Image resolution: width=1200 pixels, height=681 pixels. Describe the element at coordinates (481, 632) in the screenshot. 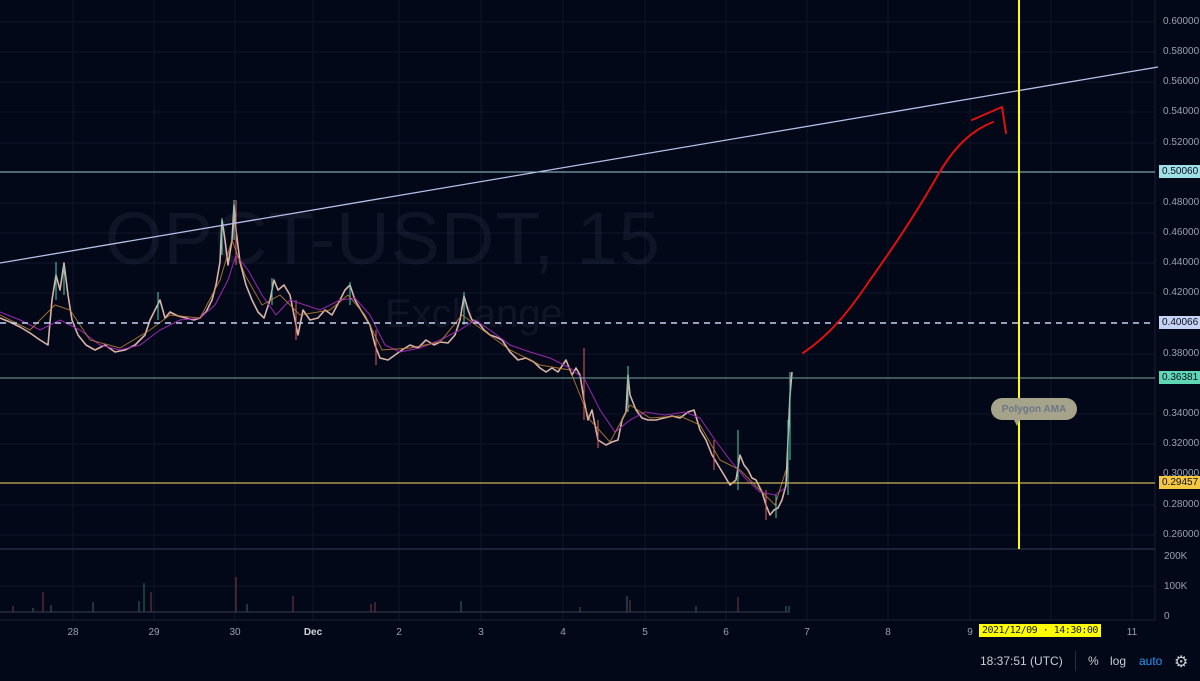

I see `time-tick: 3` at that location.